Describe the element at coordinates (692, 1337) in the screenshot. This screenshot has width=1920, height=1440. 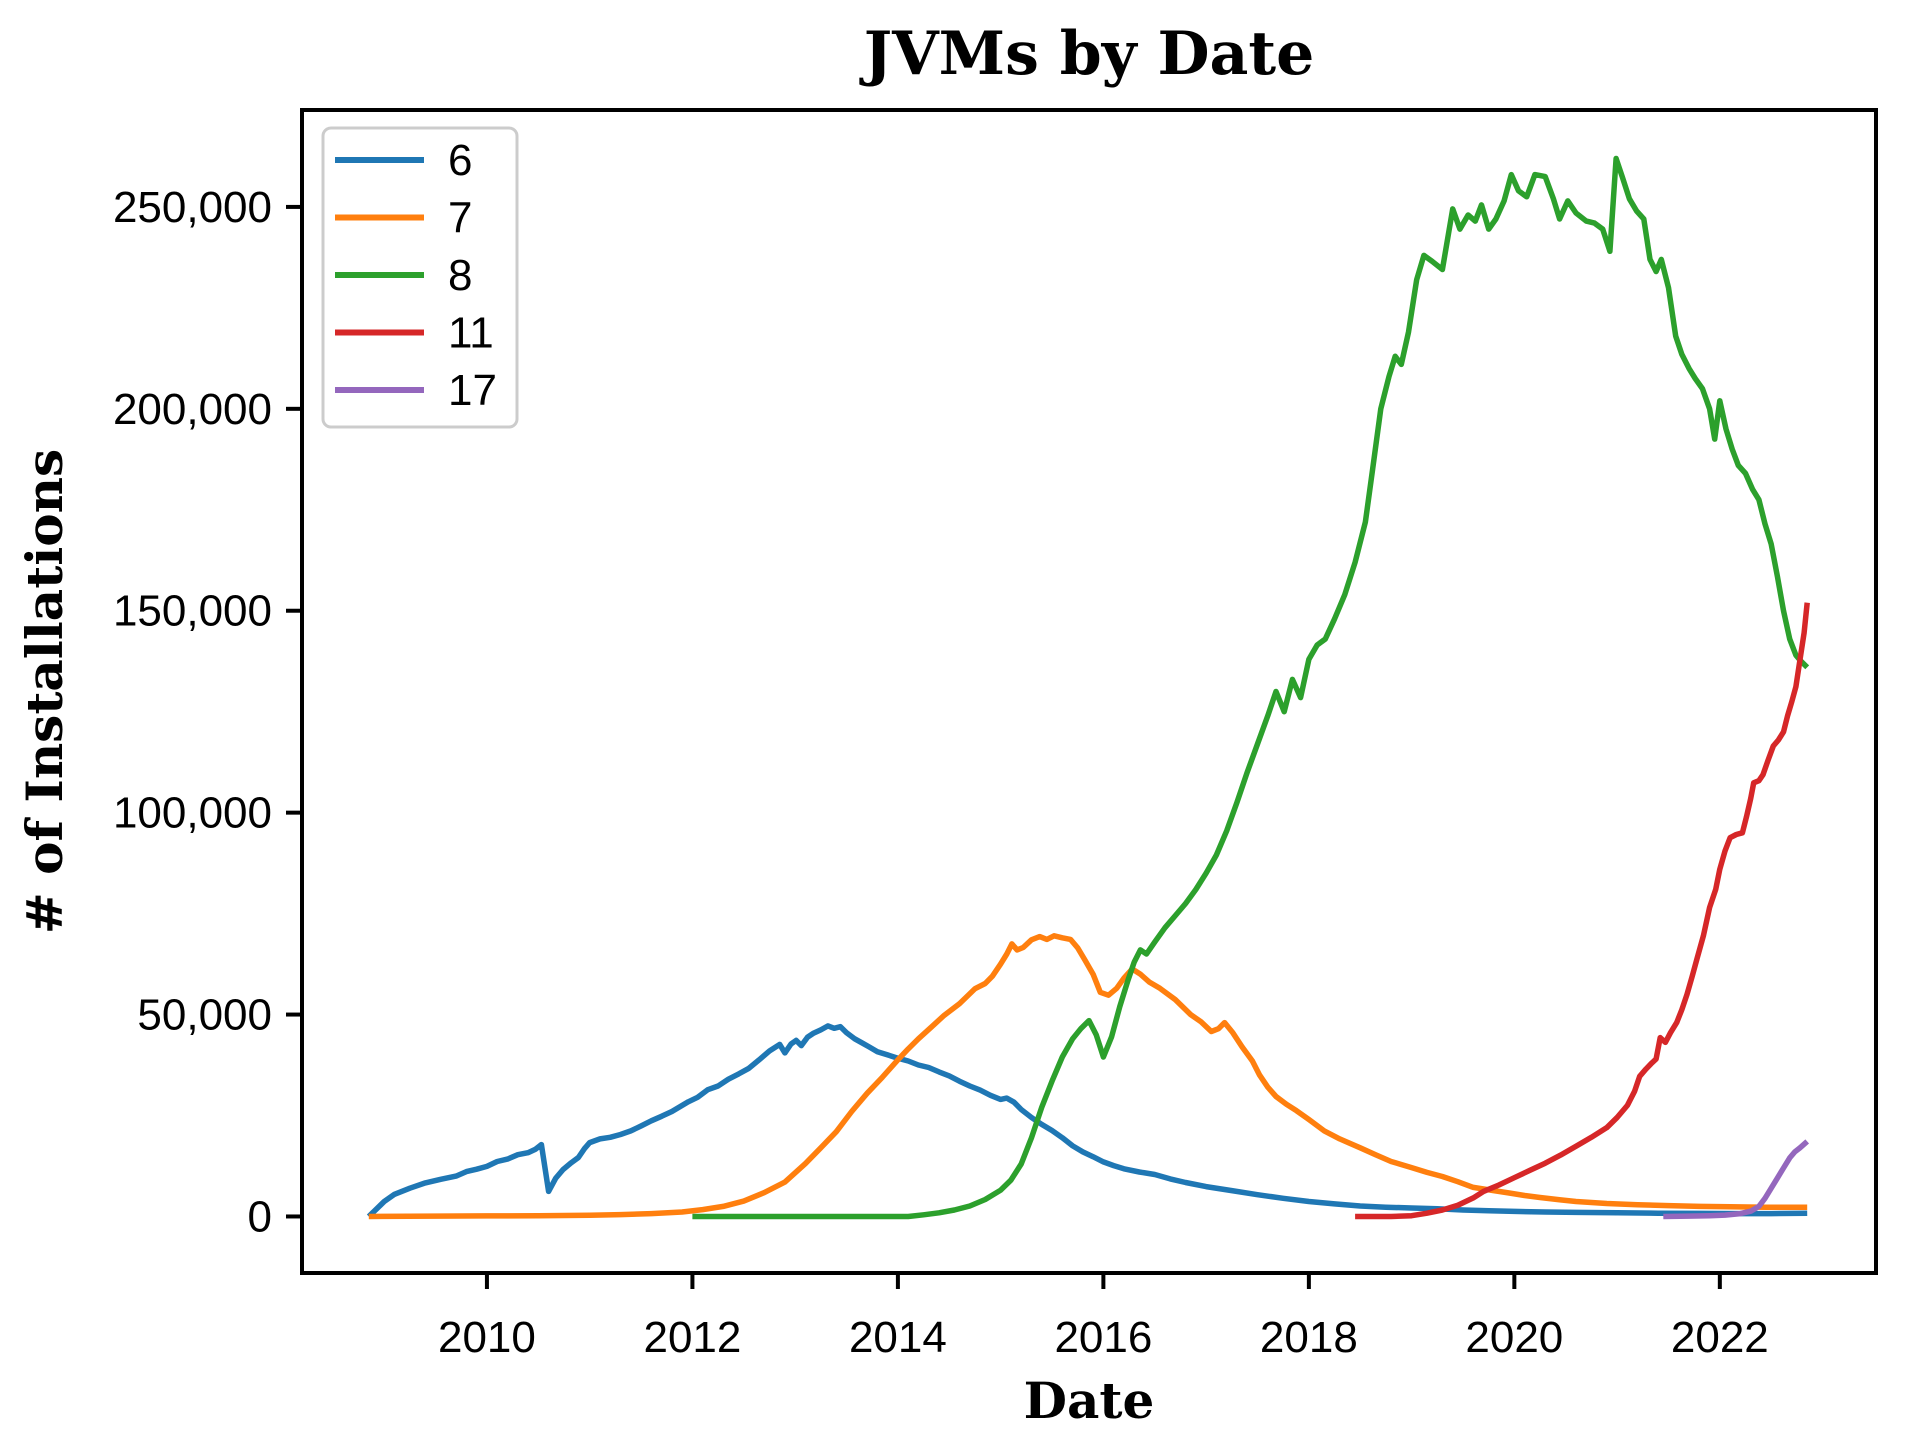
I see `x-tick-label: 2012` at that location.